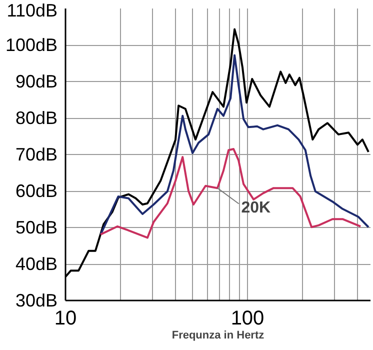 This screenshot has width=373, height=350. What do you see at coordinates (36, 118) in the screenshot?
I see `y-tick-label: 80dB` at bounding box center [36, 118].